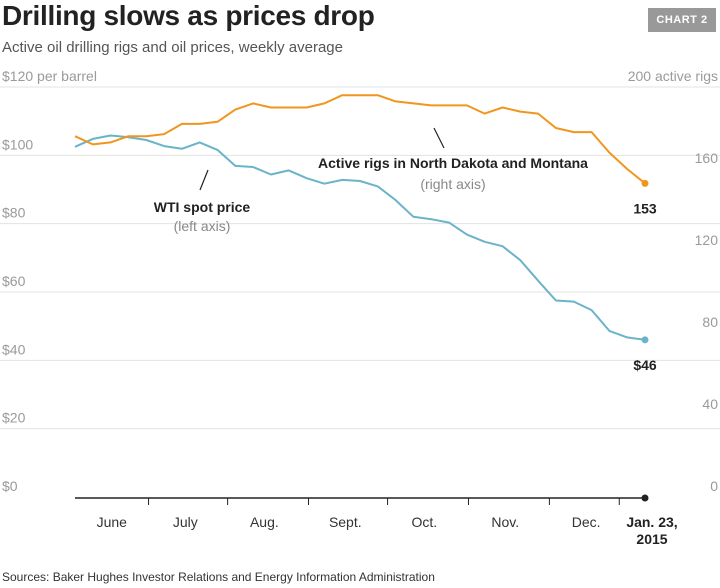 The height and width of the screenshot is (588, 720). What do you see at coordinates (17, 144) in the screenshot?
I see `left-tick-label: $100` at bounding box center [17, 144].